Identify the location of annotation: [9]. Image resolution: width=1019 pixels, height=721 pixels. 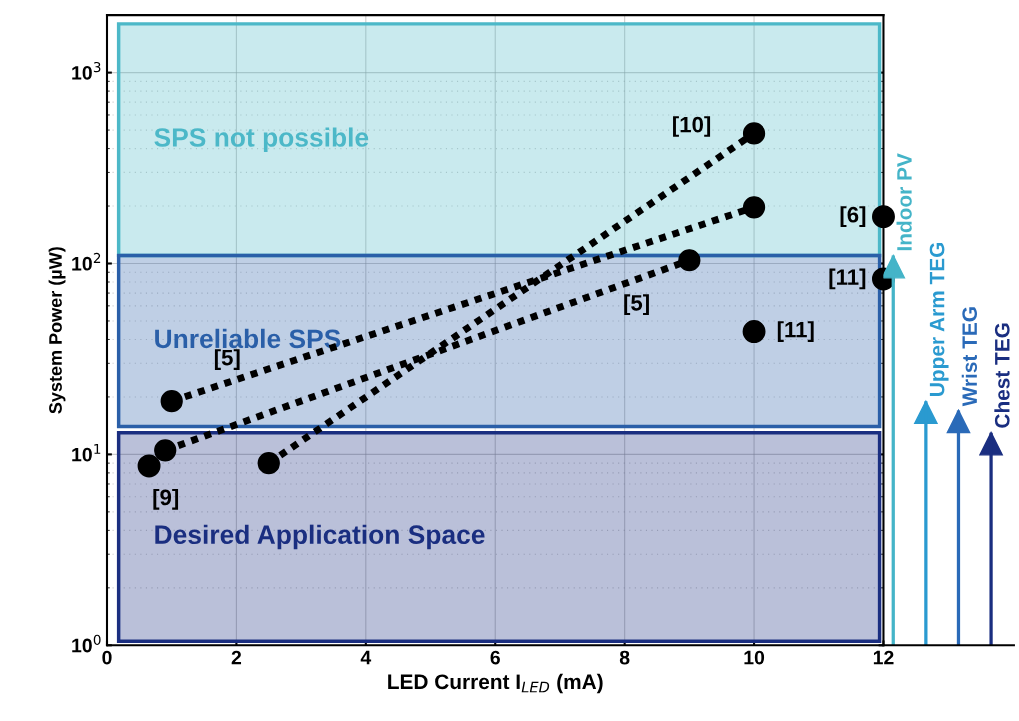
(166, 499).